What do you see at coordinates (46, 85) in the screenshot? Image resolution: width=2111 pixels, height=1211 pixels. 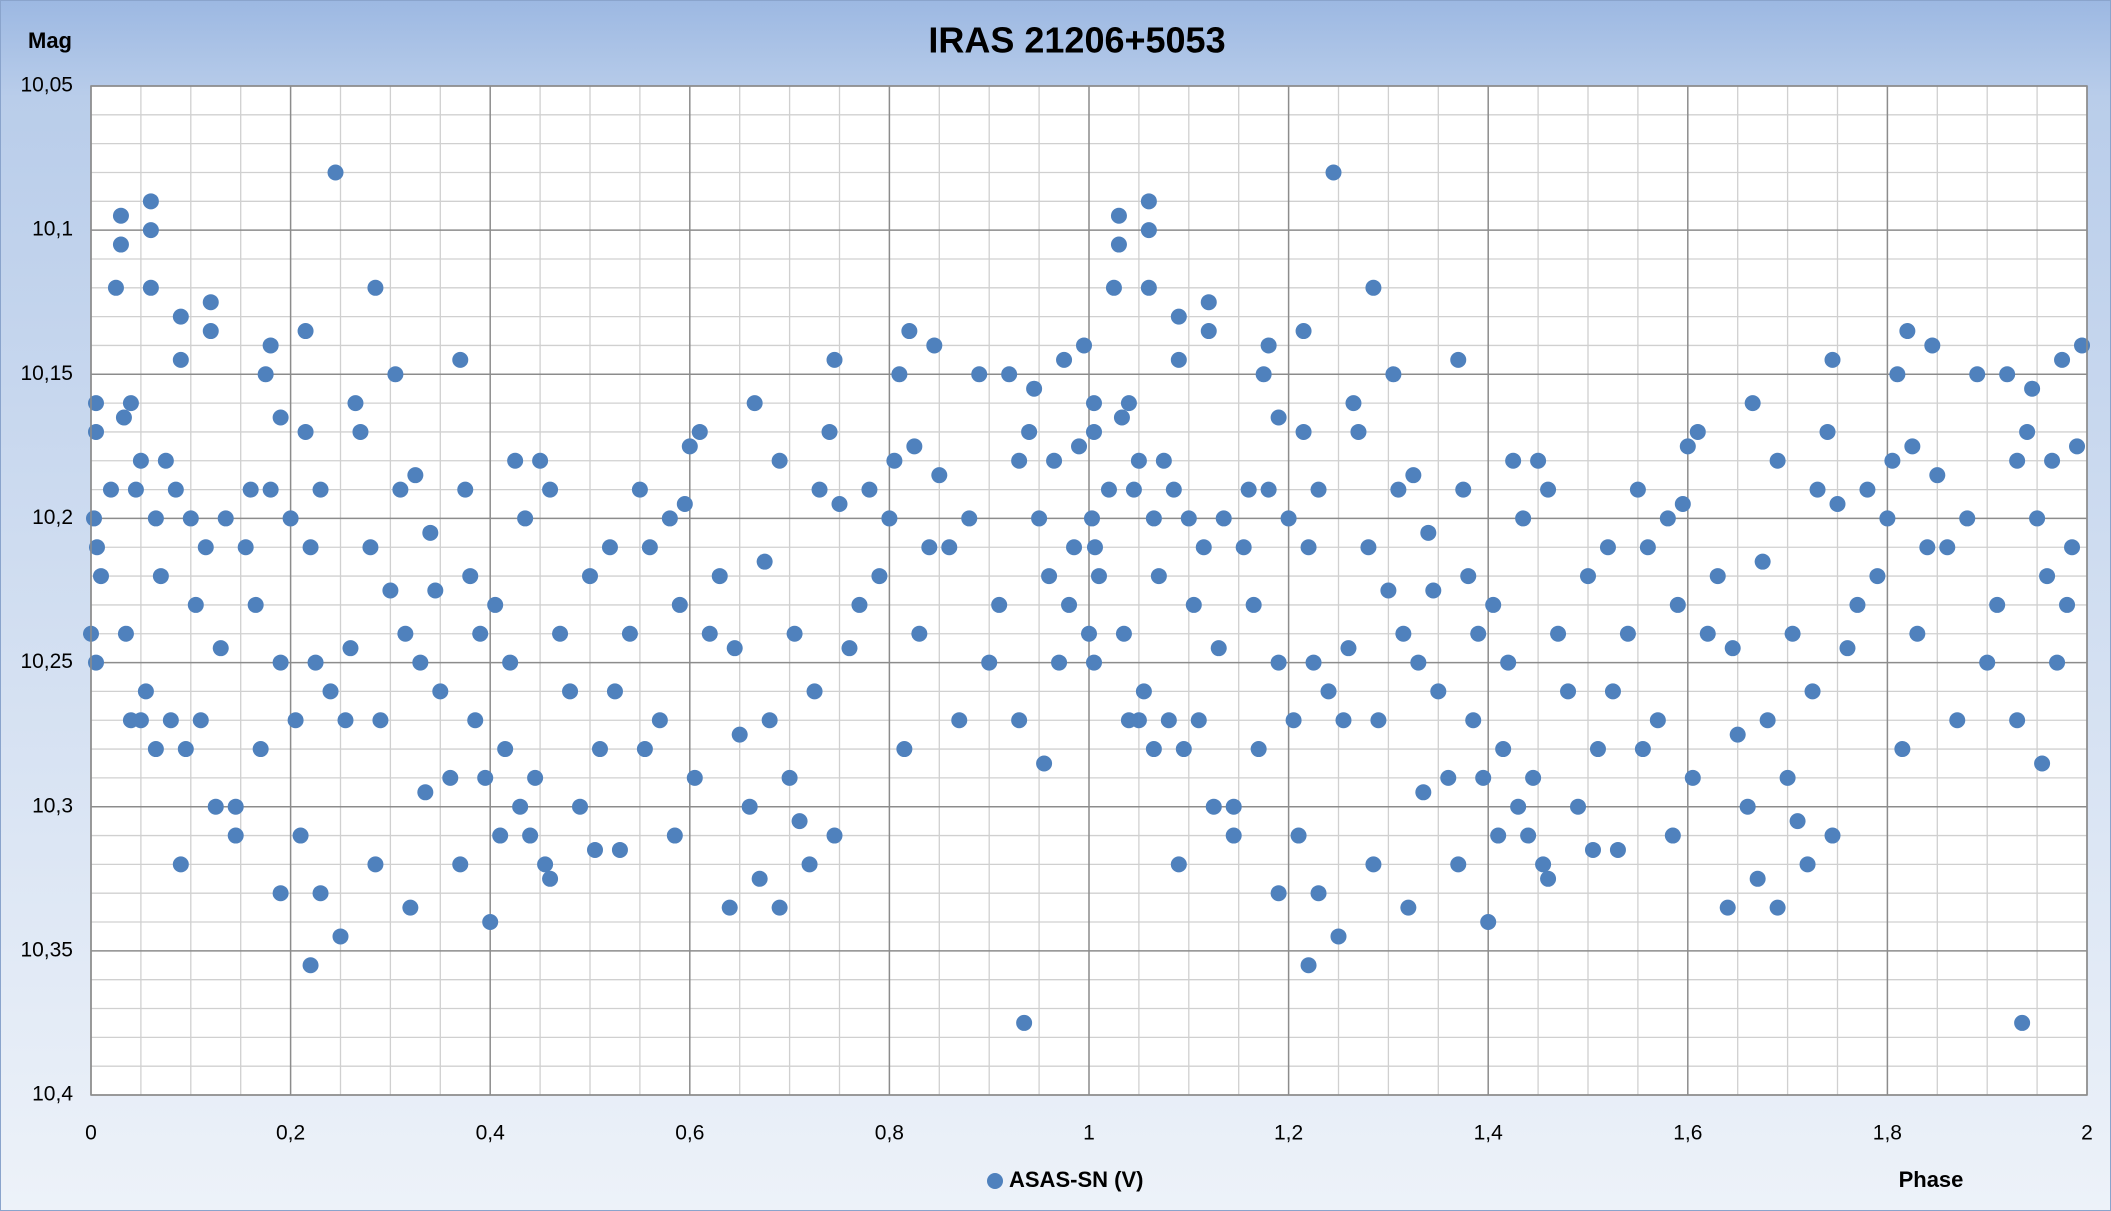 I see `y-tick-label: 10,05` at bounding box center [46, 85].